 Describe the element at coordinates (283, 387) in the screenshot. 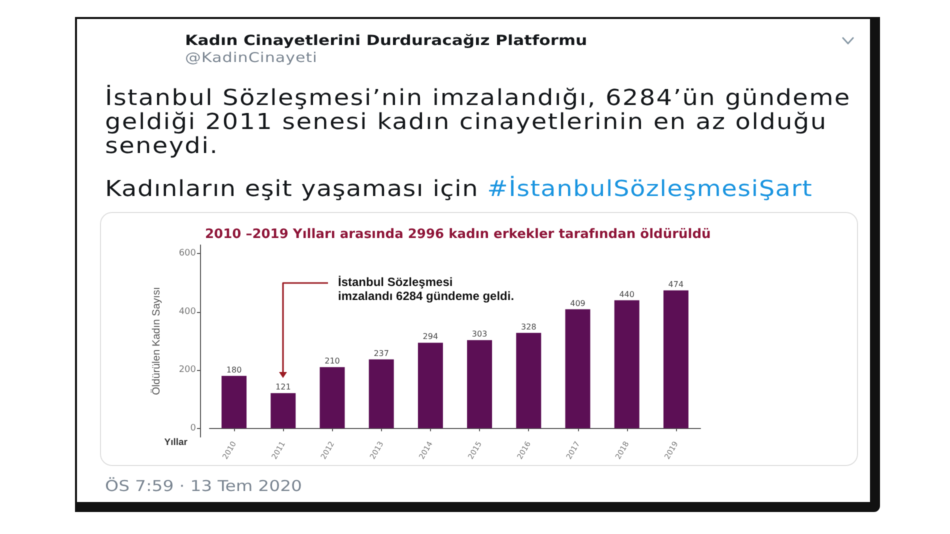

I see `data-label: 121` at that location.